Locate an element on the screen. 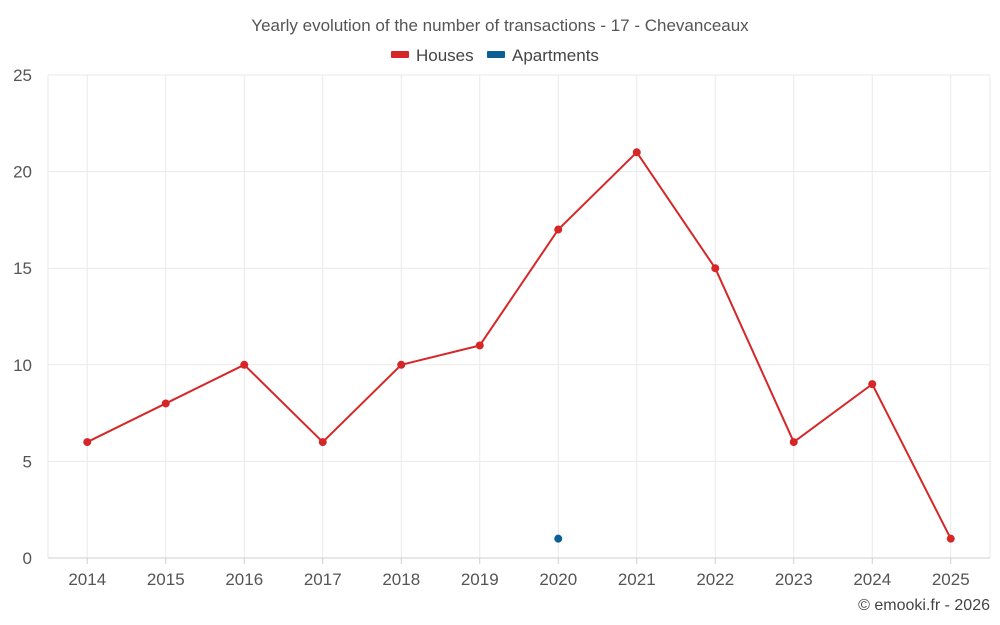  x-tick-label: 2014 is located at coordinates (87, 579).